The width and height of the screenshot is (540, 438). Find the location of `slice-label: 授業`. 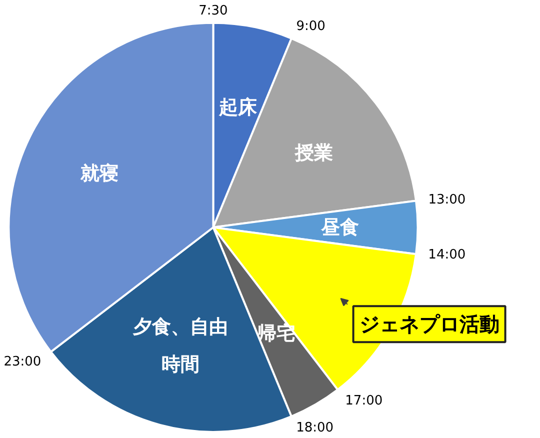

slice-label: 授業 is located at coordinates (313, 153).